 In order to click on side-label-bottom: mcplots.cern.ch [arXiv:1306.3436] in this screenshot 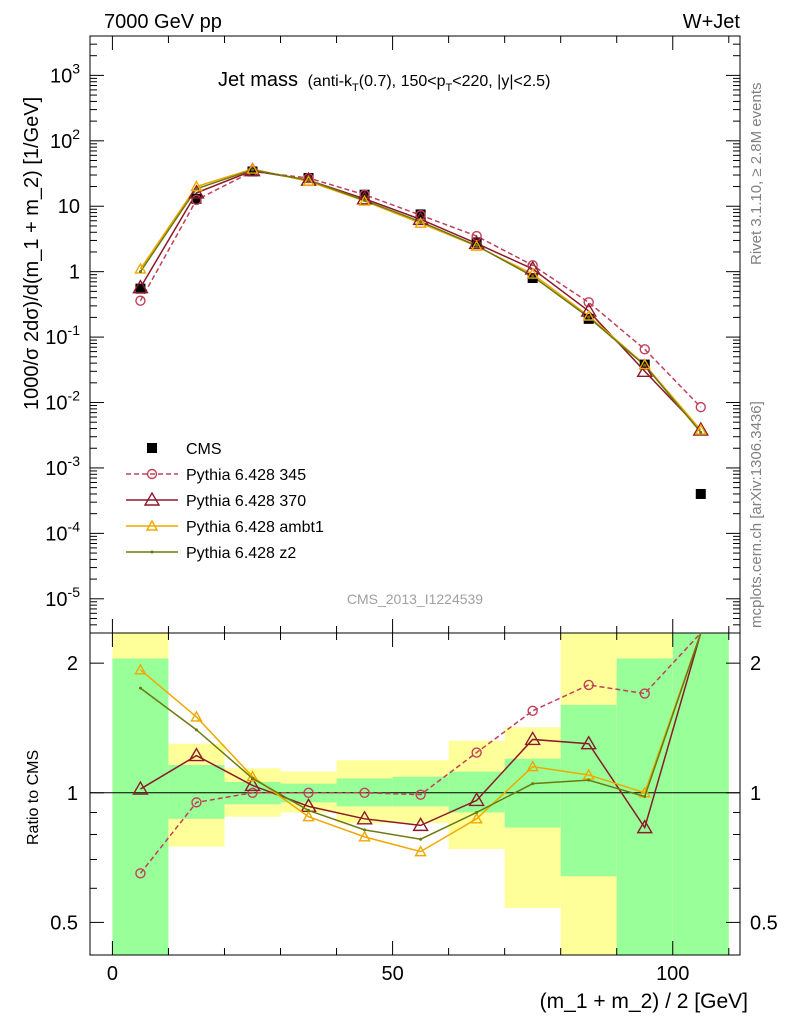, I will do `click(756, 514)`.